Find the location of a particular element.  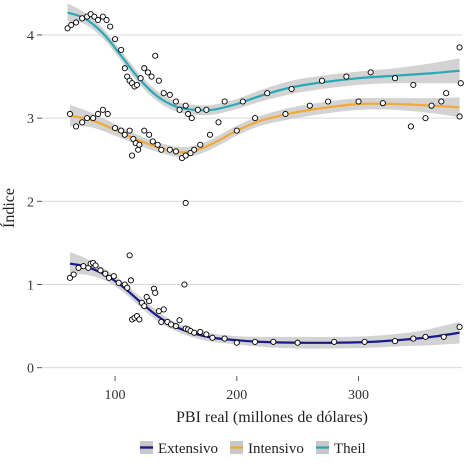

x-tick-label: 300 is located at coordinates (358, 395).